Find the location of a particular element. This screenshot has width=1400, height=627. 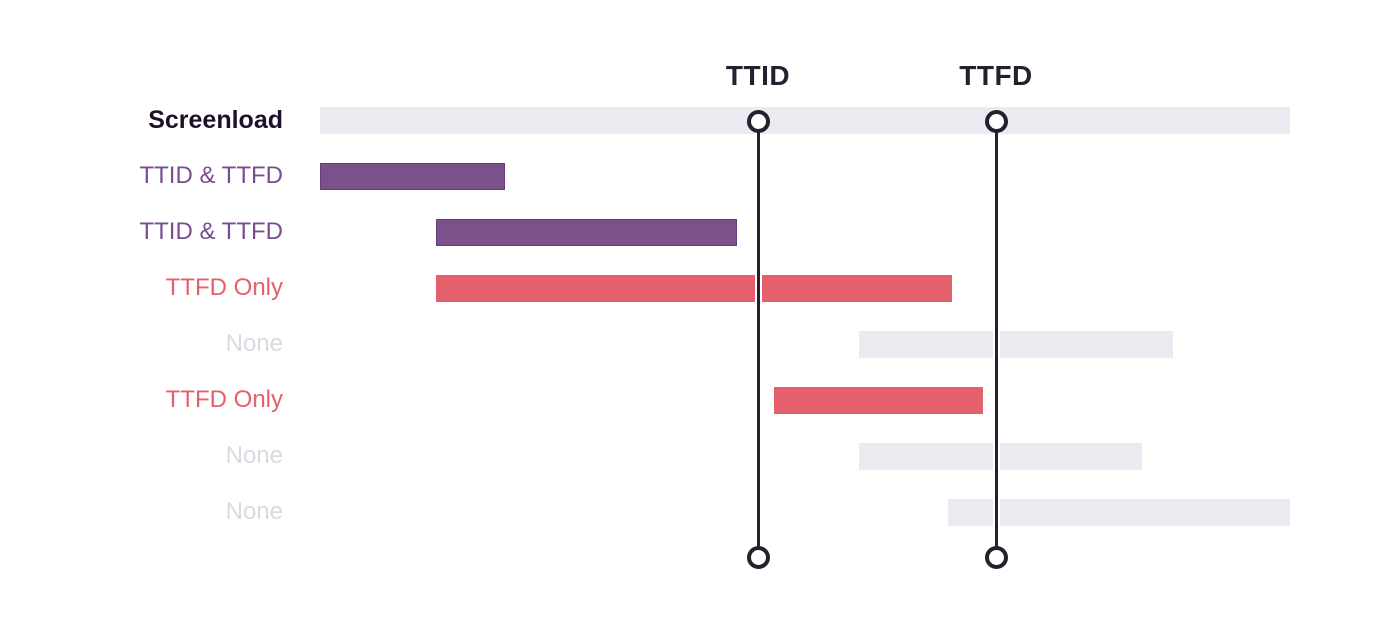

row-label-ttid-ttfd-1: TTID & TTFD is located at coordinates (211, 175).